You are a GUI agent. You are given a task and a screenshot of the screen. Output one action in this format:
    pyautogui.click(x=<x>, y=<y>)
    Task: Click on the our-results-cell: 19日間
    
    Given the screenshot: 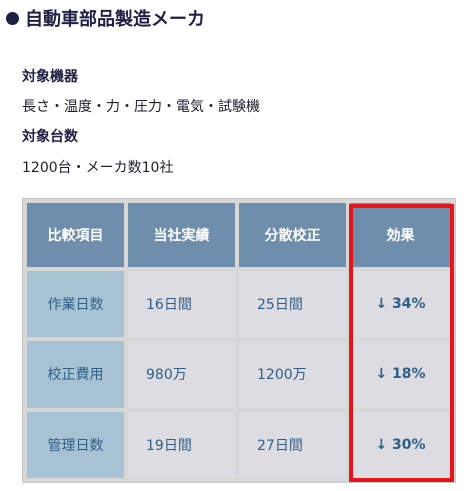 What is the action you would take?
    pyautogui.click(x=181, y=444)
    